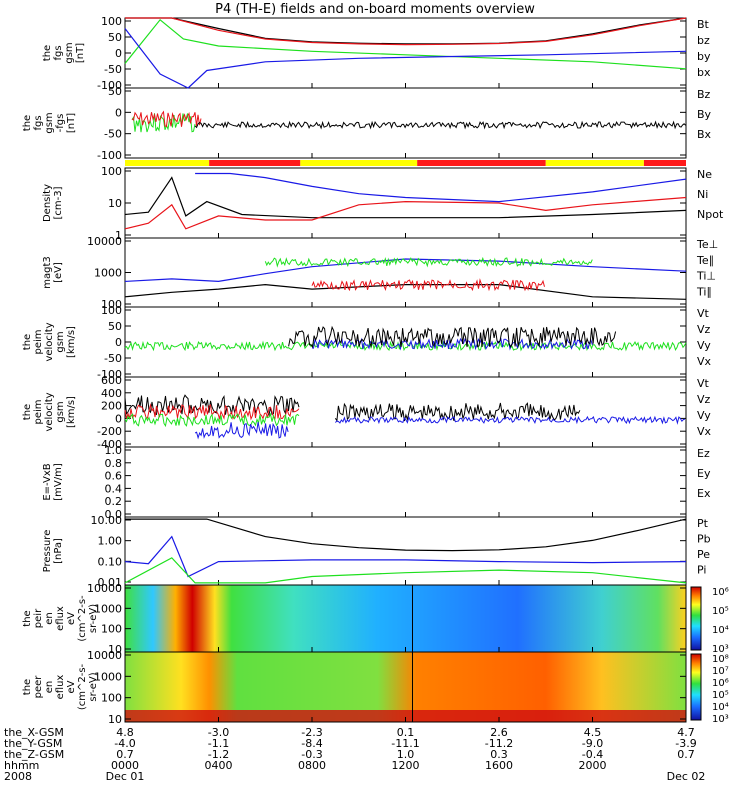  What do you see at coordinates (440, 125) in the screenshot?
I see `noise-trace-fgs_dsl` at bounding box center [440, 125].